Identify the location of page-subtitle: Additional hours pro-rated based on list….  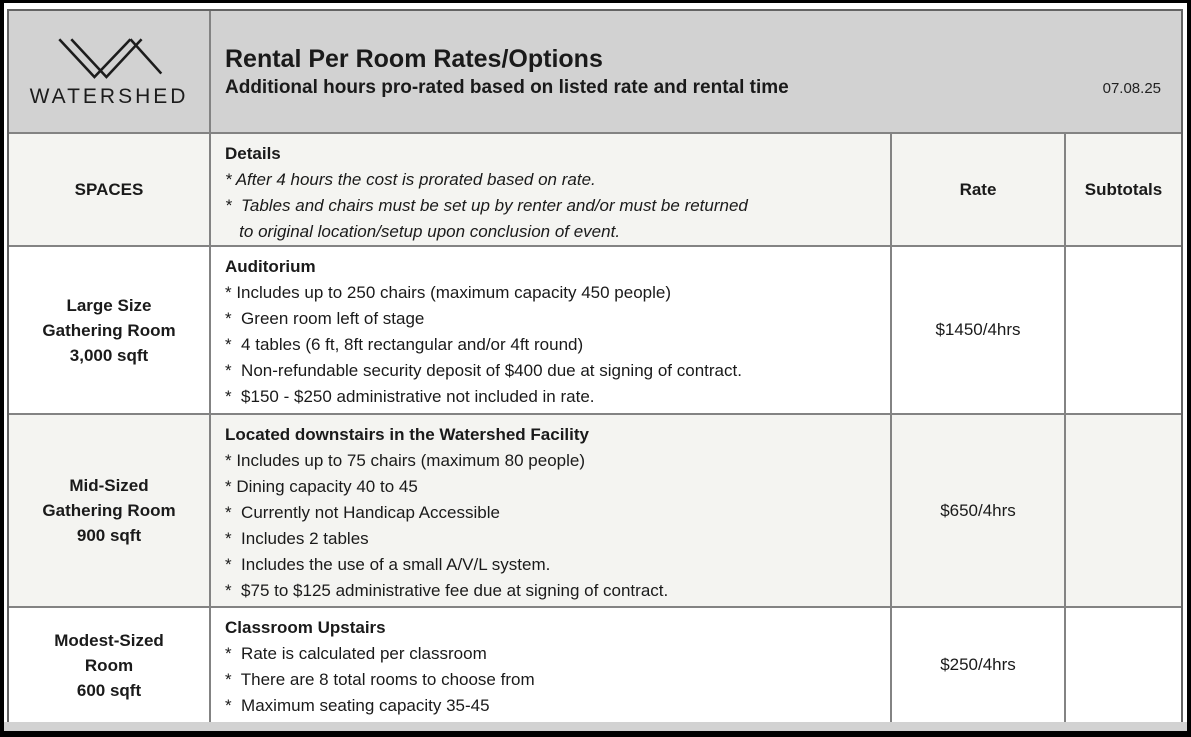
(507, 87).